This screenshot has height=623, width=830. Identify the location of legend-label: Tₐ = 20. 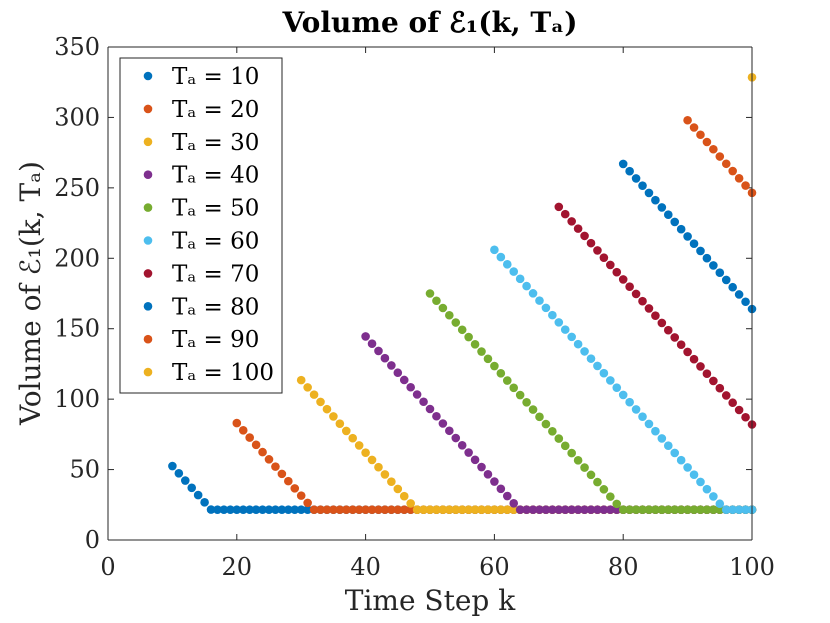
(215, 110).